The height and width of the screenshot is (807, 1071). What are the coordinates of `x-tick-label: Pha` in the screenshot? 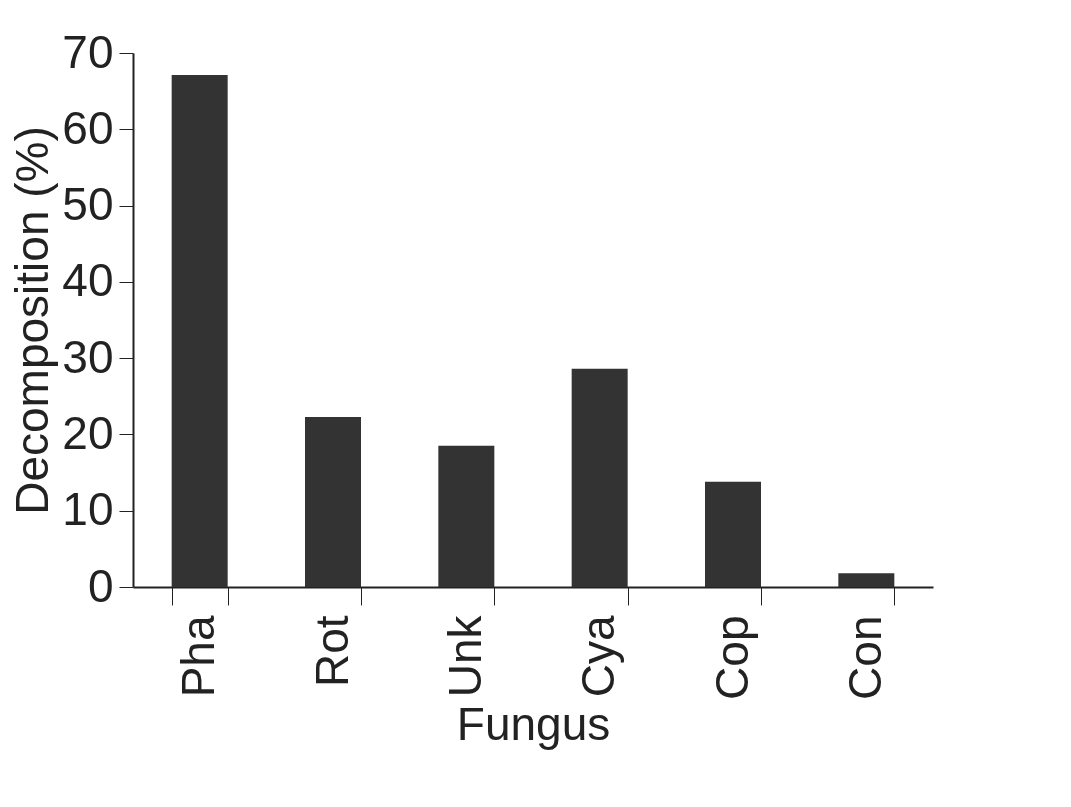 It's located at (198, 656).